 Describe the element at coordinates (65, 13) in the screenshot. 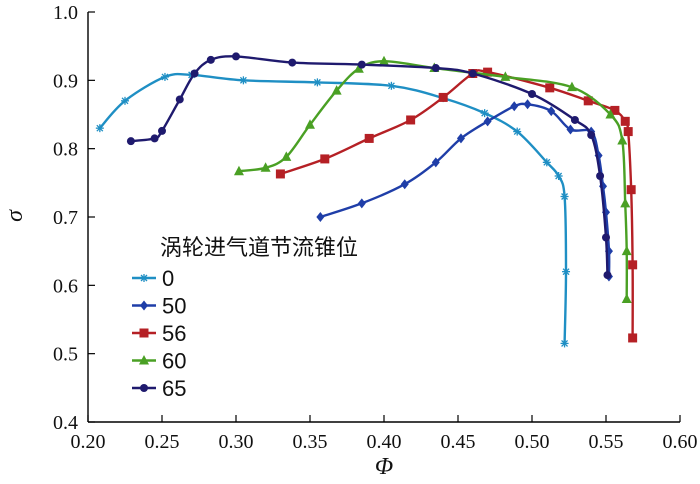

I see `y-tick-label: 1.0` at that location.